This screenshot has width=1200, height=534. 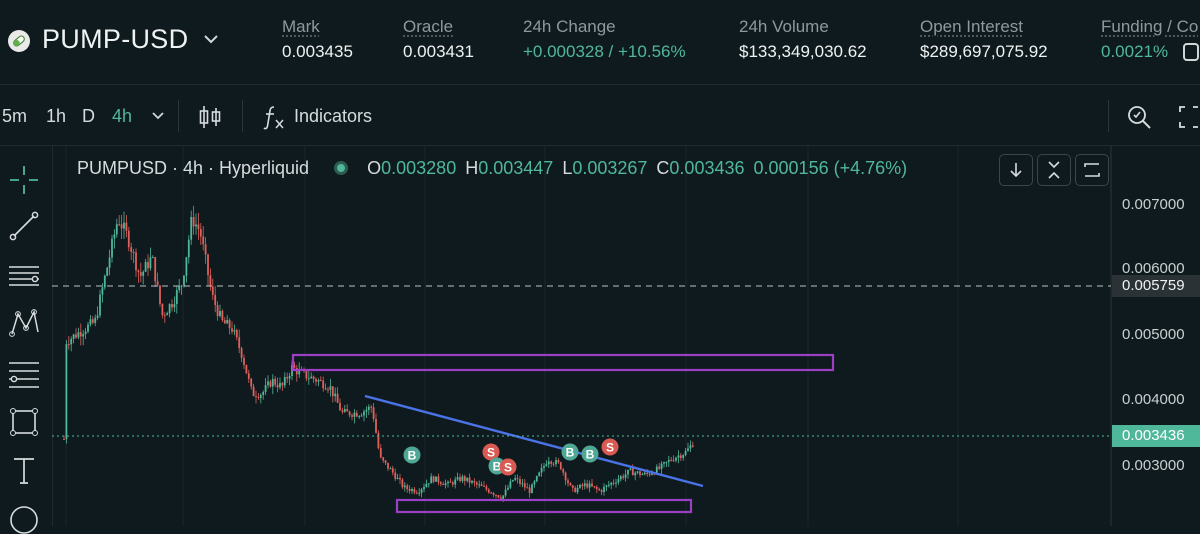 I want to click on countdown-icon, so click(x=1191, y=52).